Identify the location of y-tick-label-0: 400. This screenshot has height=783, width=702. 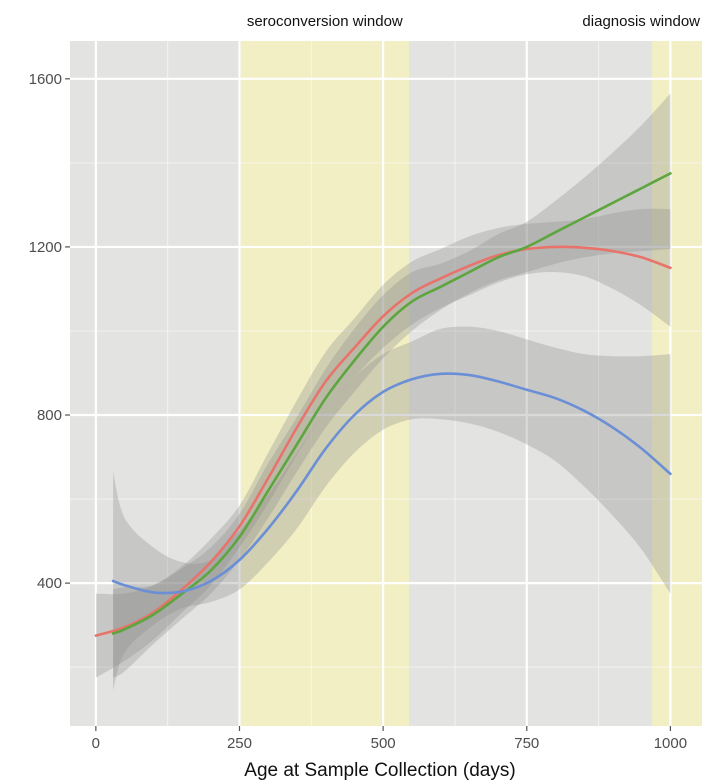
(49, 583).